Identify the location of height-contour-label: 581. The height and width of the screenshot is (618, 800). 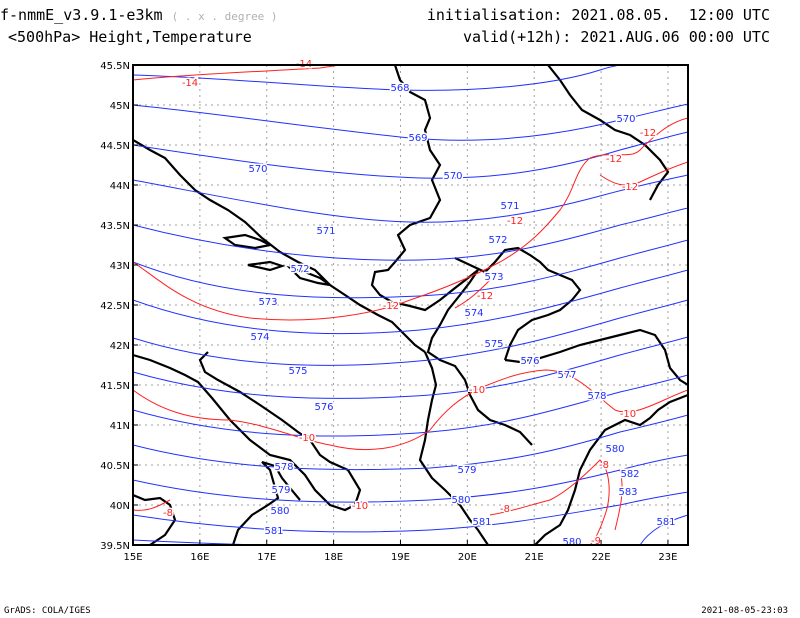
(665, 522).